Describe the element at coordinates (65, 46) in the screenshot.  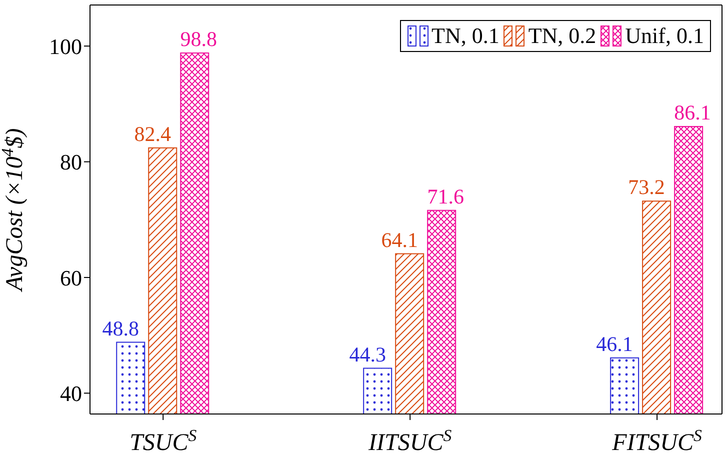
I see `y-tick-label: 100` at that location.